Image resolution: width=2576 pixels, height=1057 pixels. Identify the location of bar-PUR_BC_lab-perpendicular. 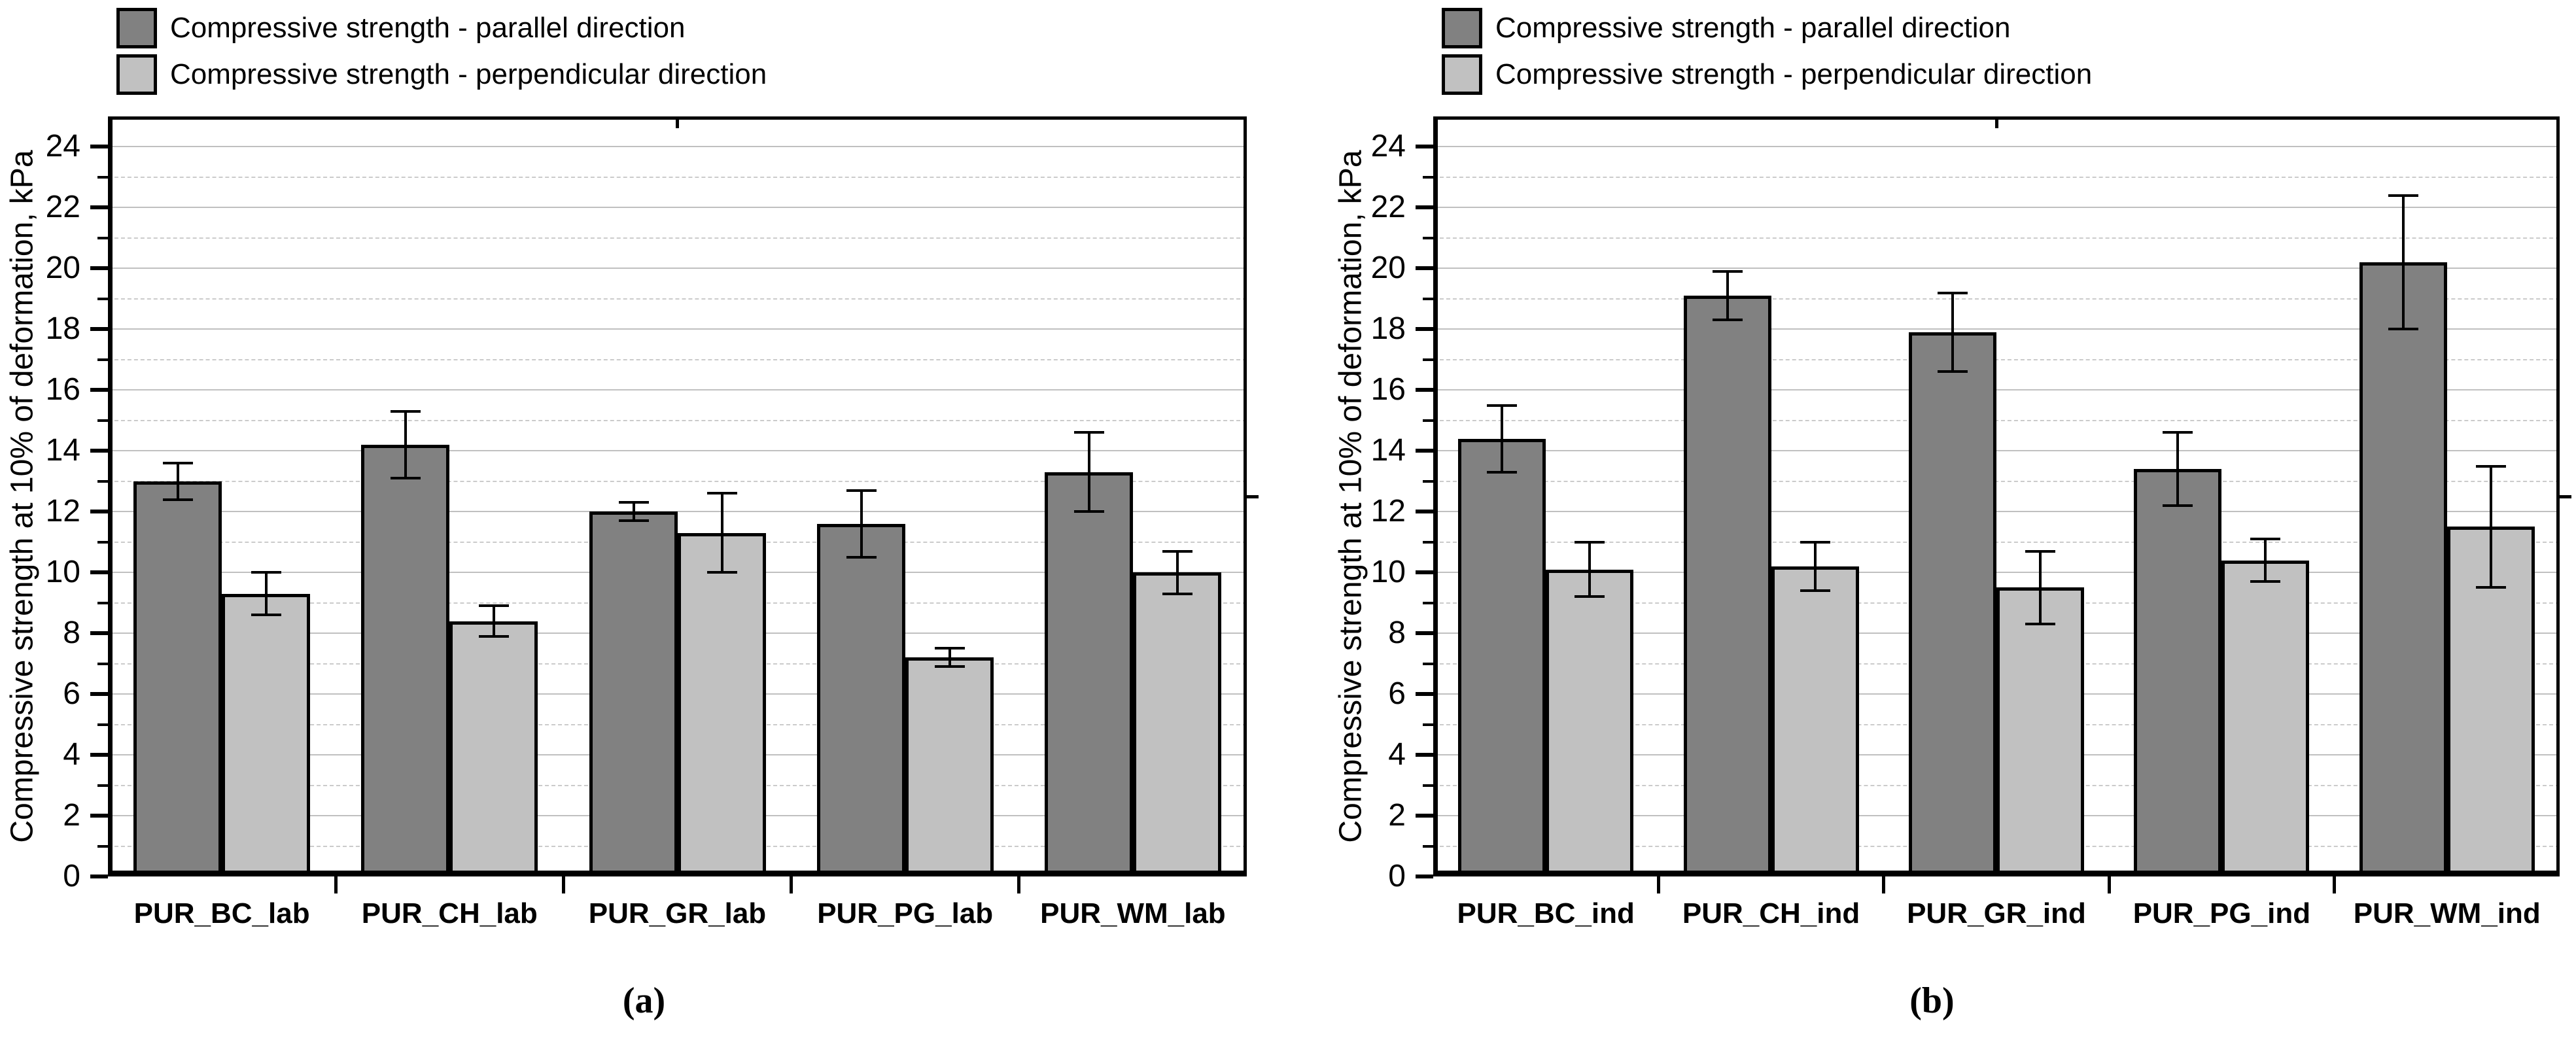
(266, 735).